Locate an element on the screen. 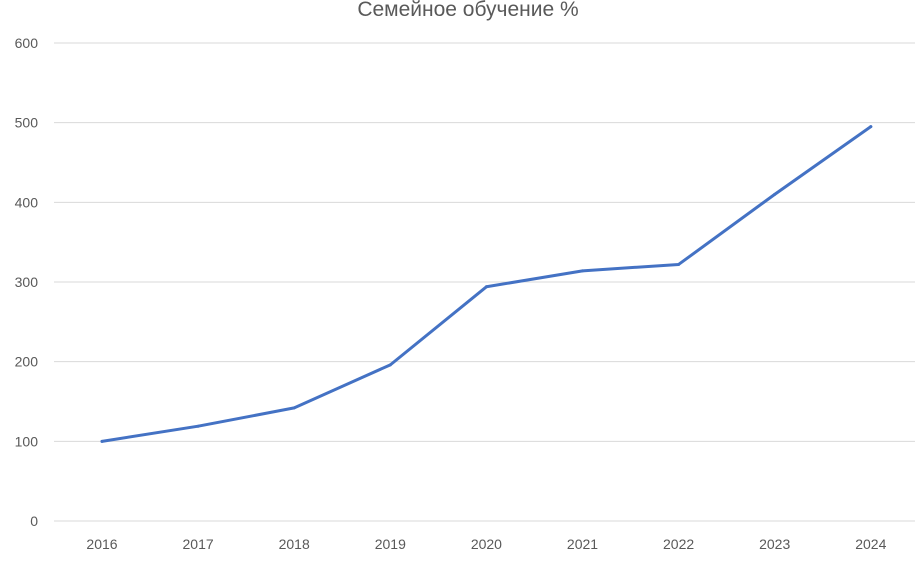 This screenshot has width=915, height=565. x-tick-label: 2019 is located at coordinates (390, 544).